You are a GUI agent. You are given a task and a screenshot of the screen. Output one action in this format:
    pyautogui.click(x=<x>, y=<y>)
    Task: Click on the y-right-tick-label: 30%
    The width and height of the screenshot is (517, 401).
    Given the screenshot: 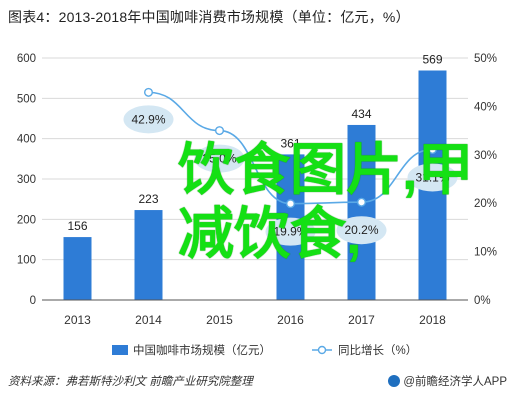 What is the action you would take?
    pyautogui.click(x=485, y=156)
    